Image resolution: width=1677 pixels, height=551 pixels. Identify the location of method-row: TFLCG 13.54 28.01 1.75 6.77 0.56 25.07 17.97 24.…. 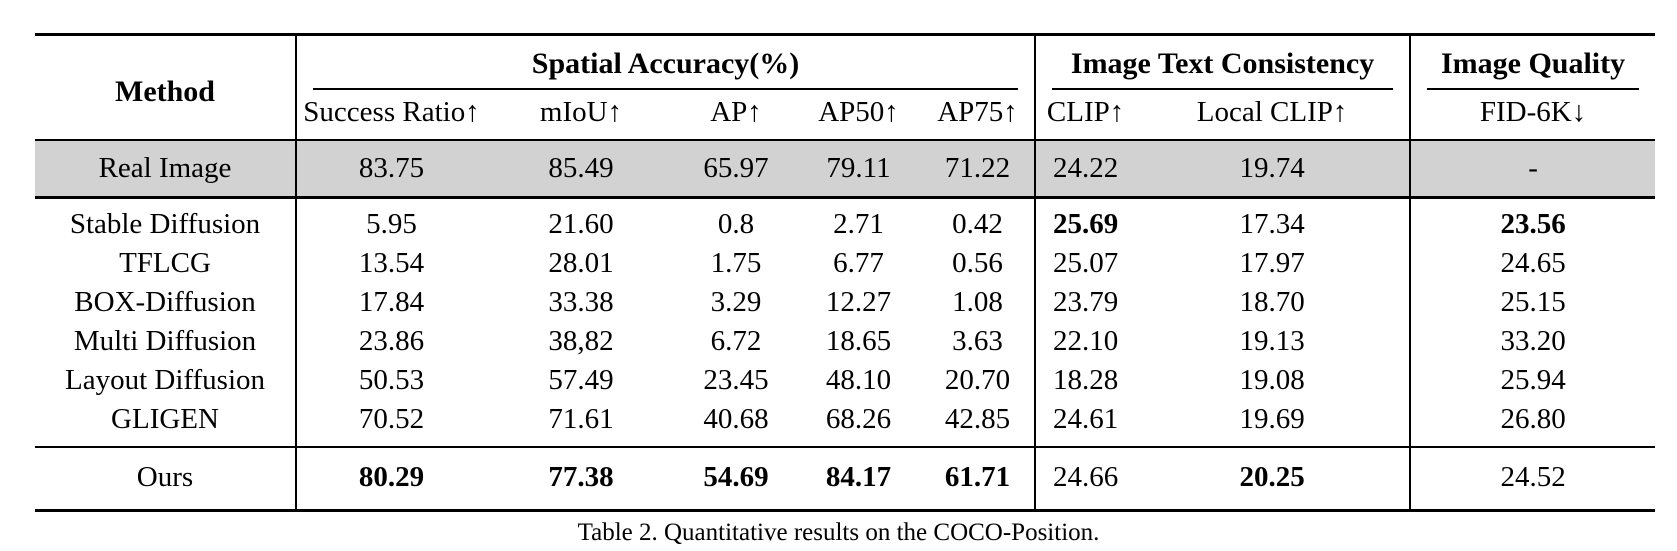
(845, 263).